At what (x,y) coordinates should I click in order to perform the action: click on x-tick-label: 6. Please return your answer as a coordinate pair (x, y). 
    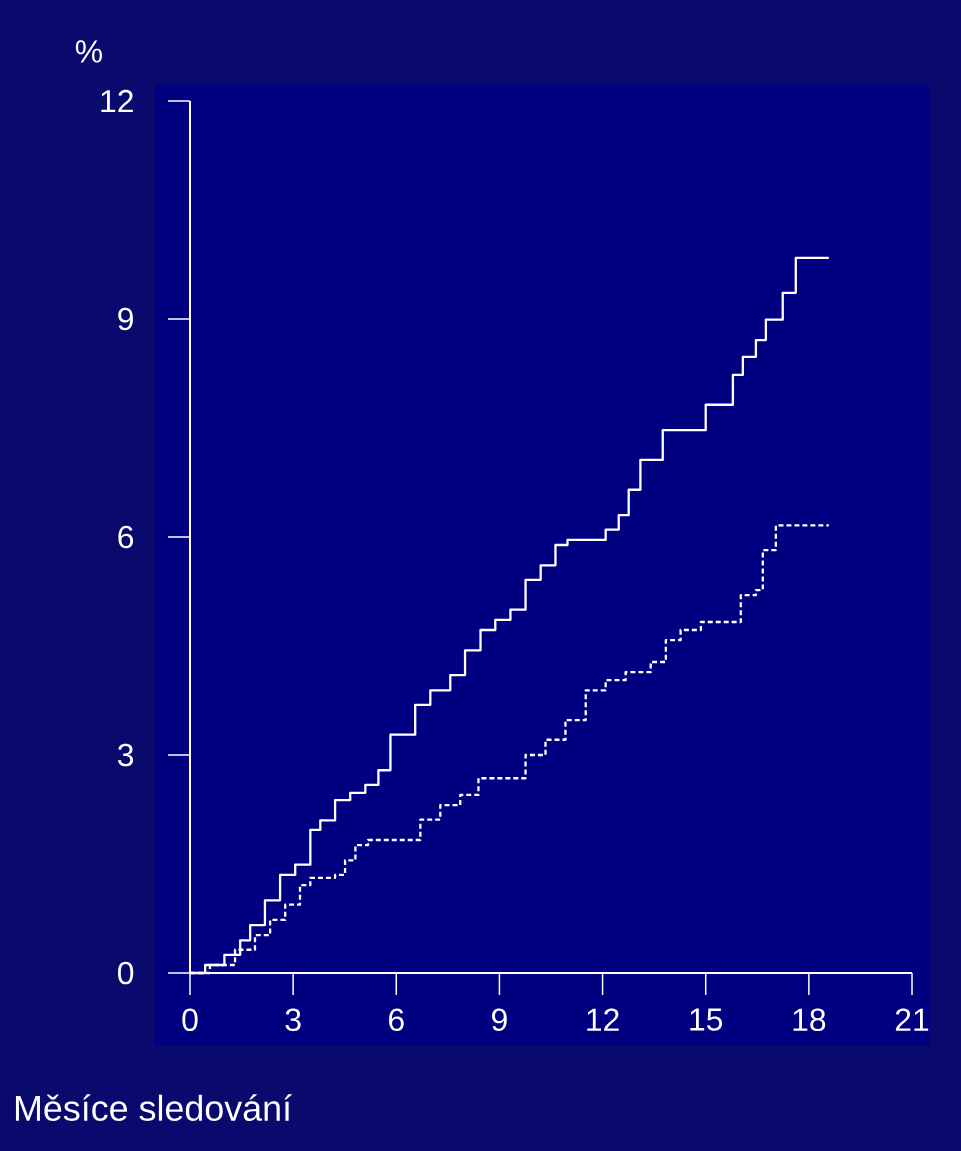
    Looking at the image, I should click on (396, 1020).